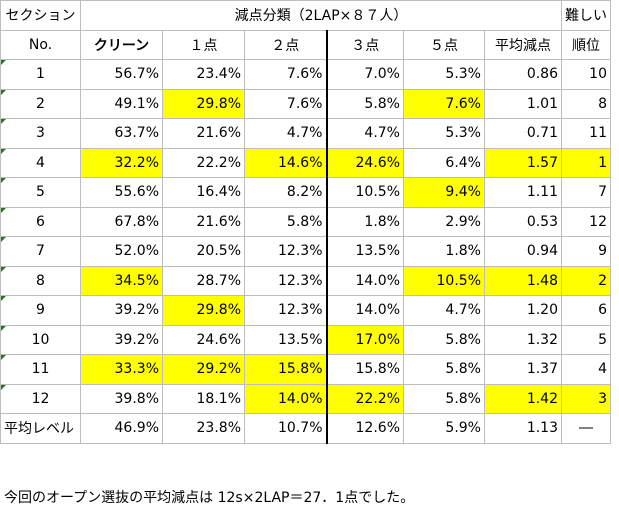 The image size is (619, 513). I want to click on cell-no: 5, so click(40, 192).